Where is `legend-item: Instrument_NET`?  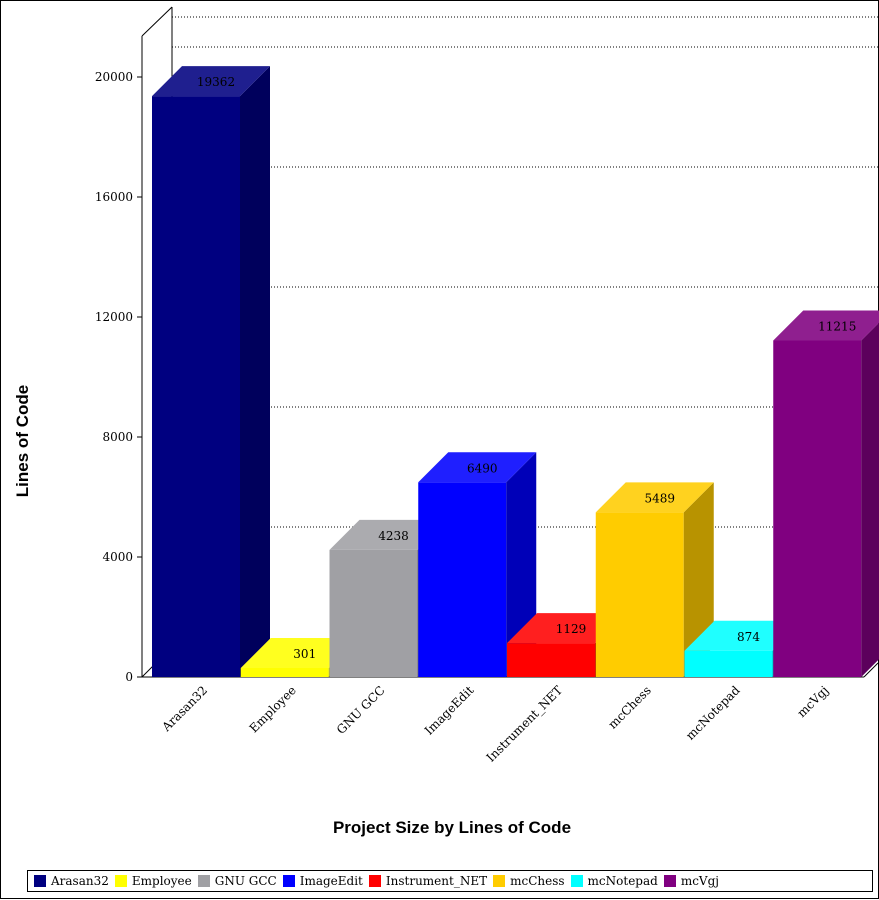
legend-item: Instrument_NET is located at coordinates (428, 881).